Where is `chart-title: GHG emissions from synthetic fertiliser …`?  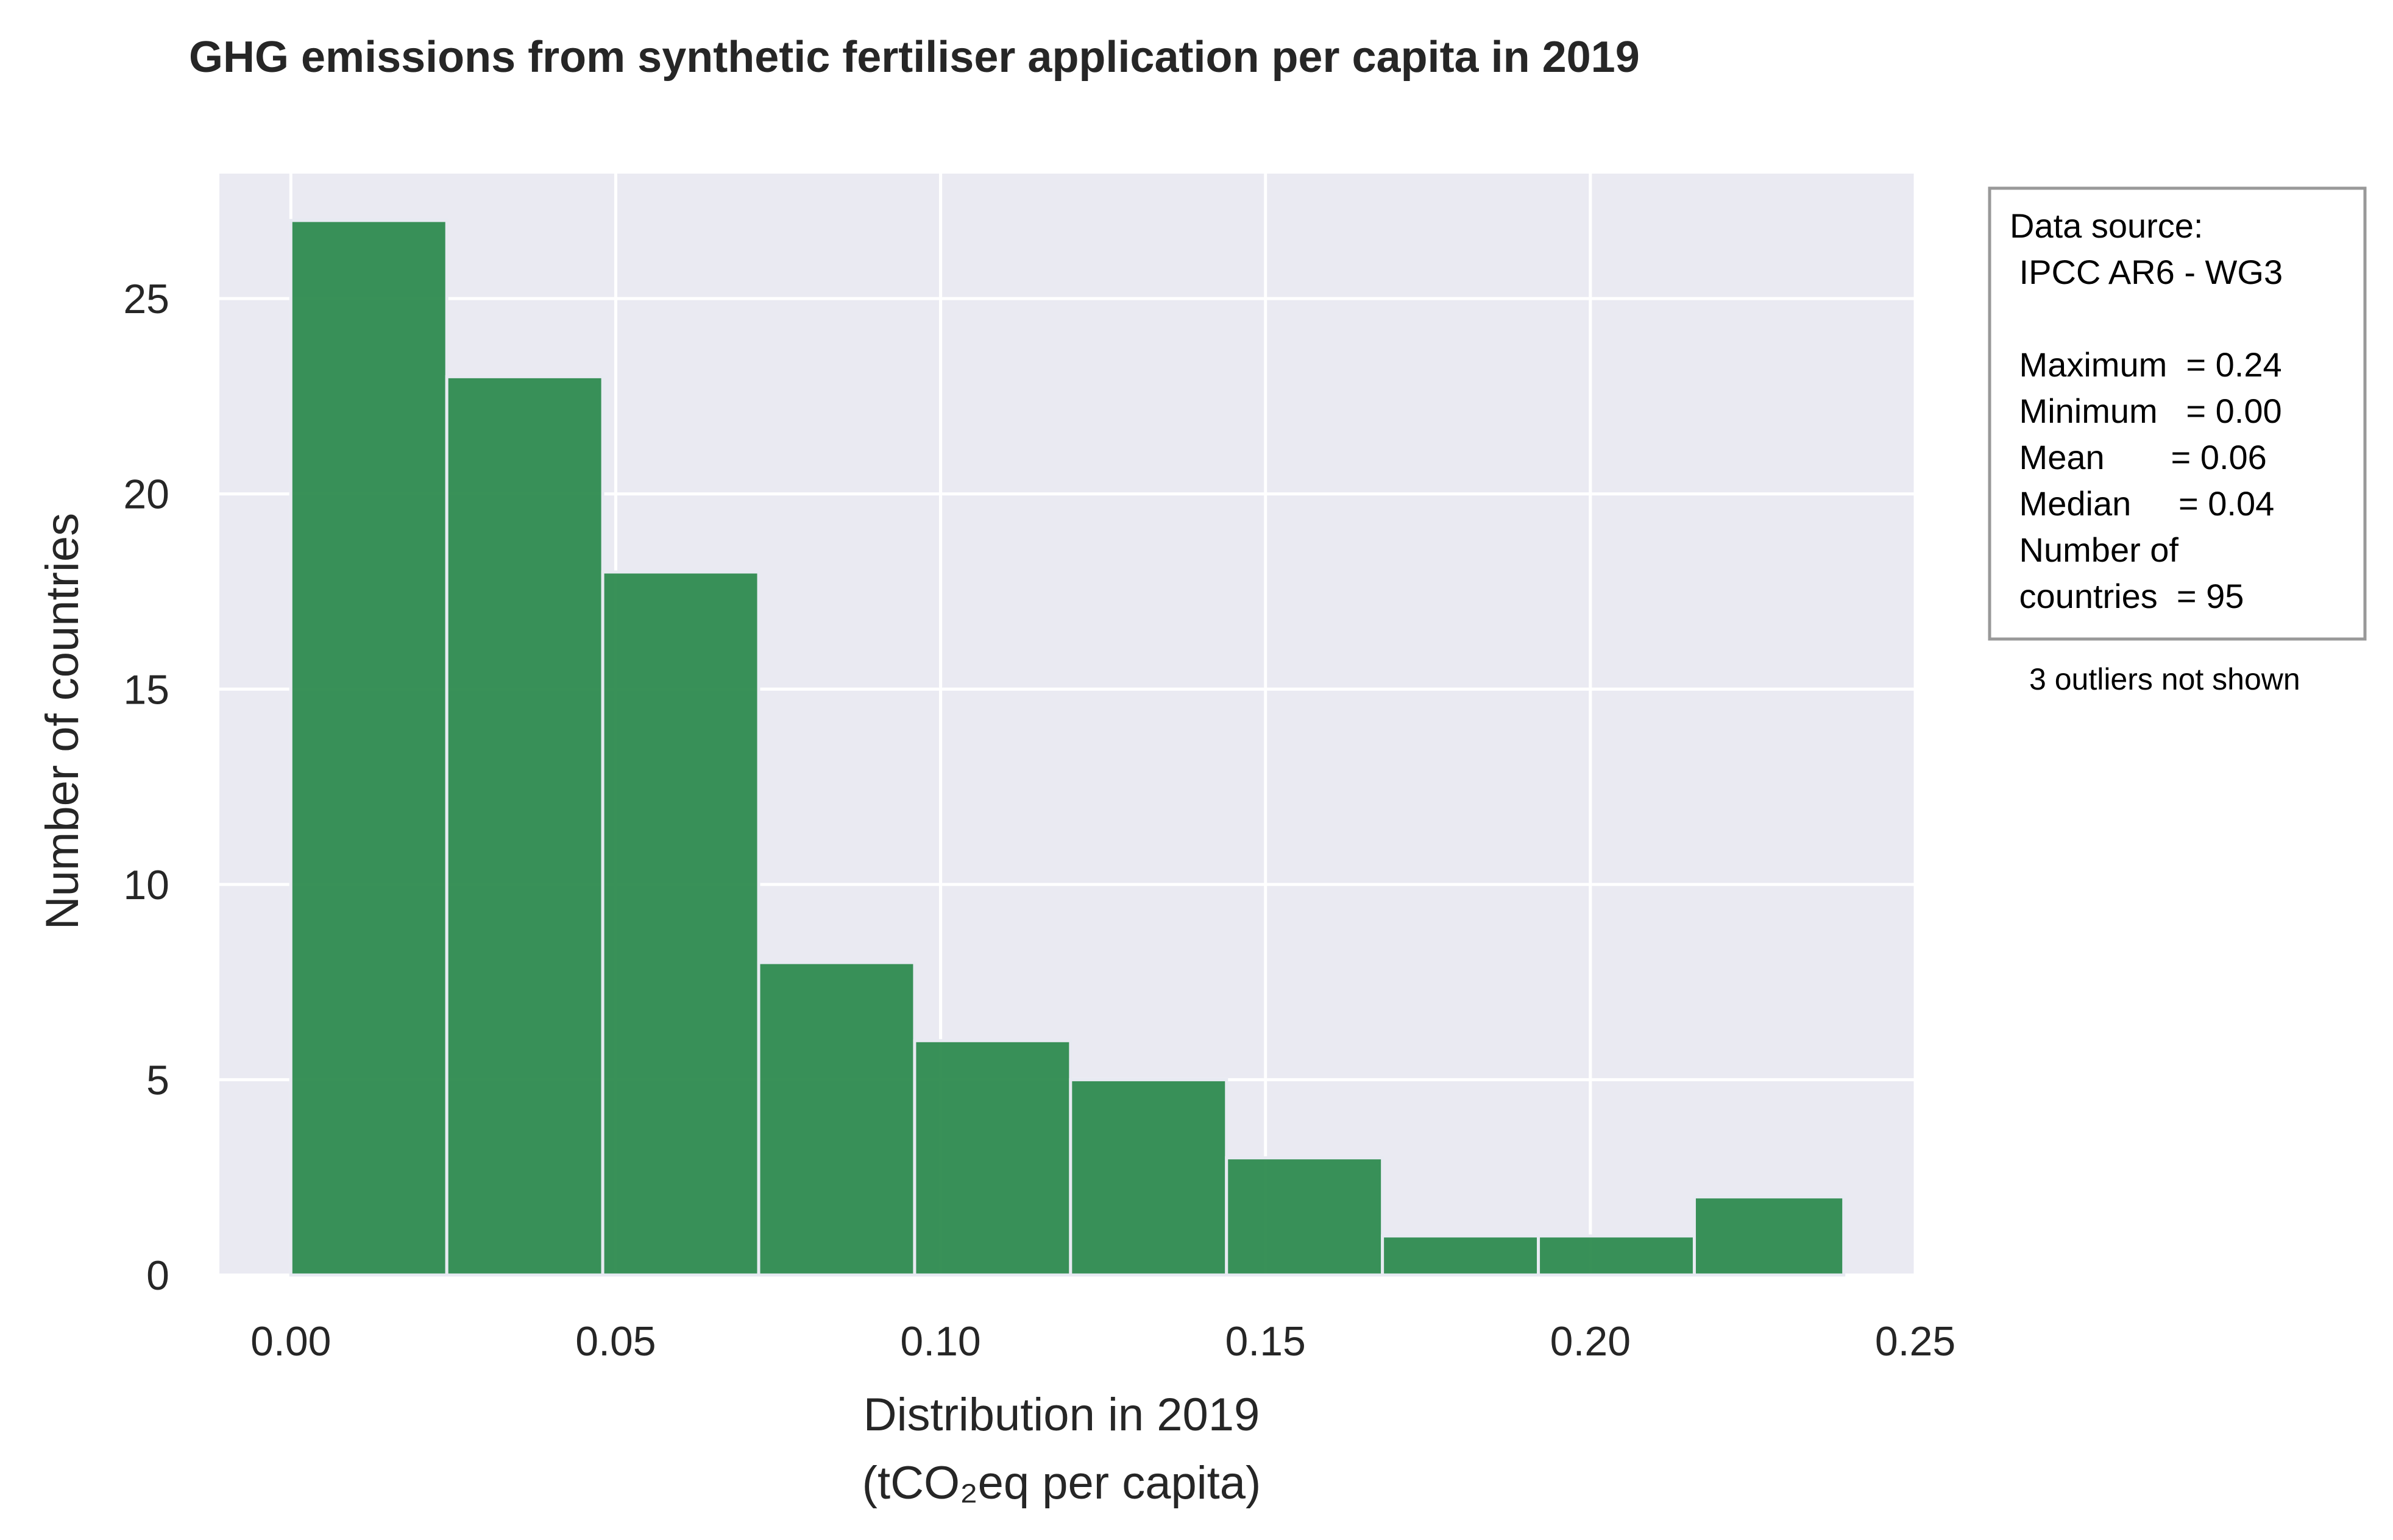
chart-title: GHG emissions from synthetic fertiliser … is located at coordinates (915, 58).